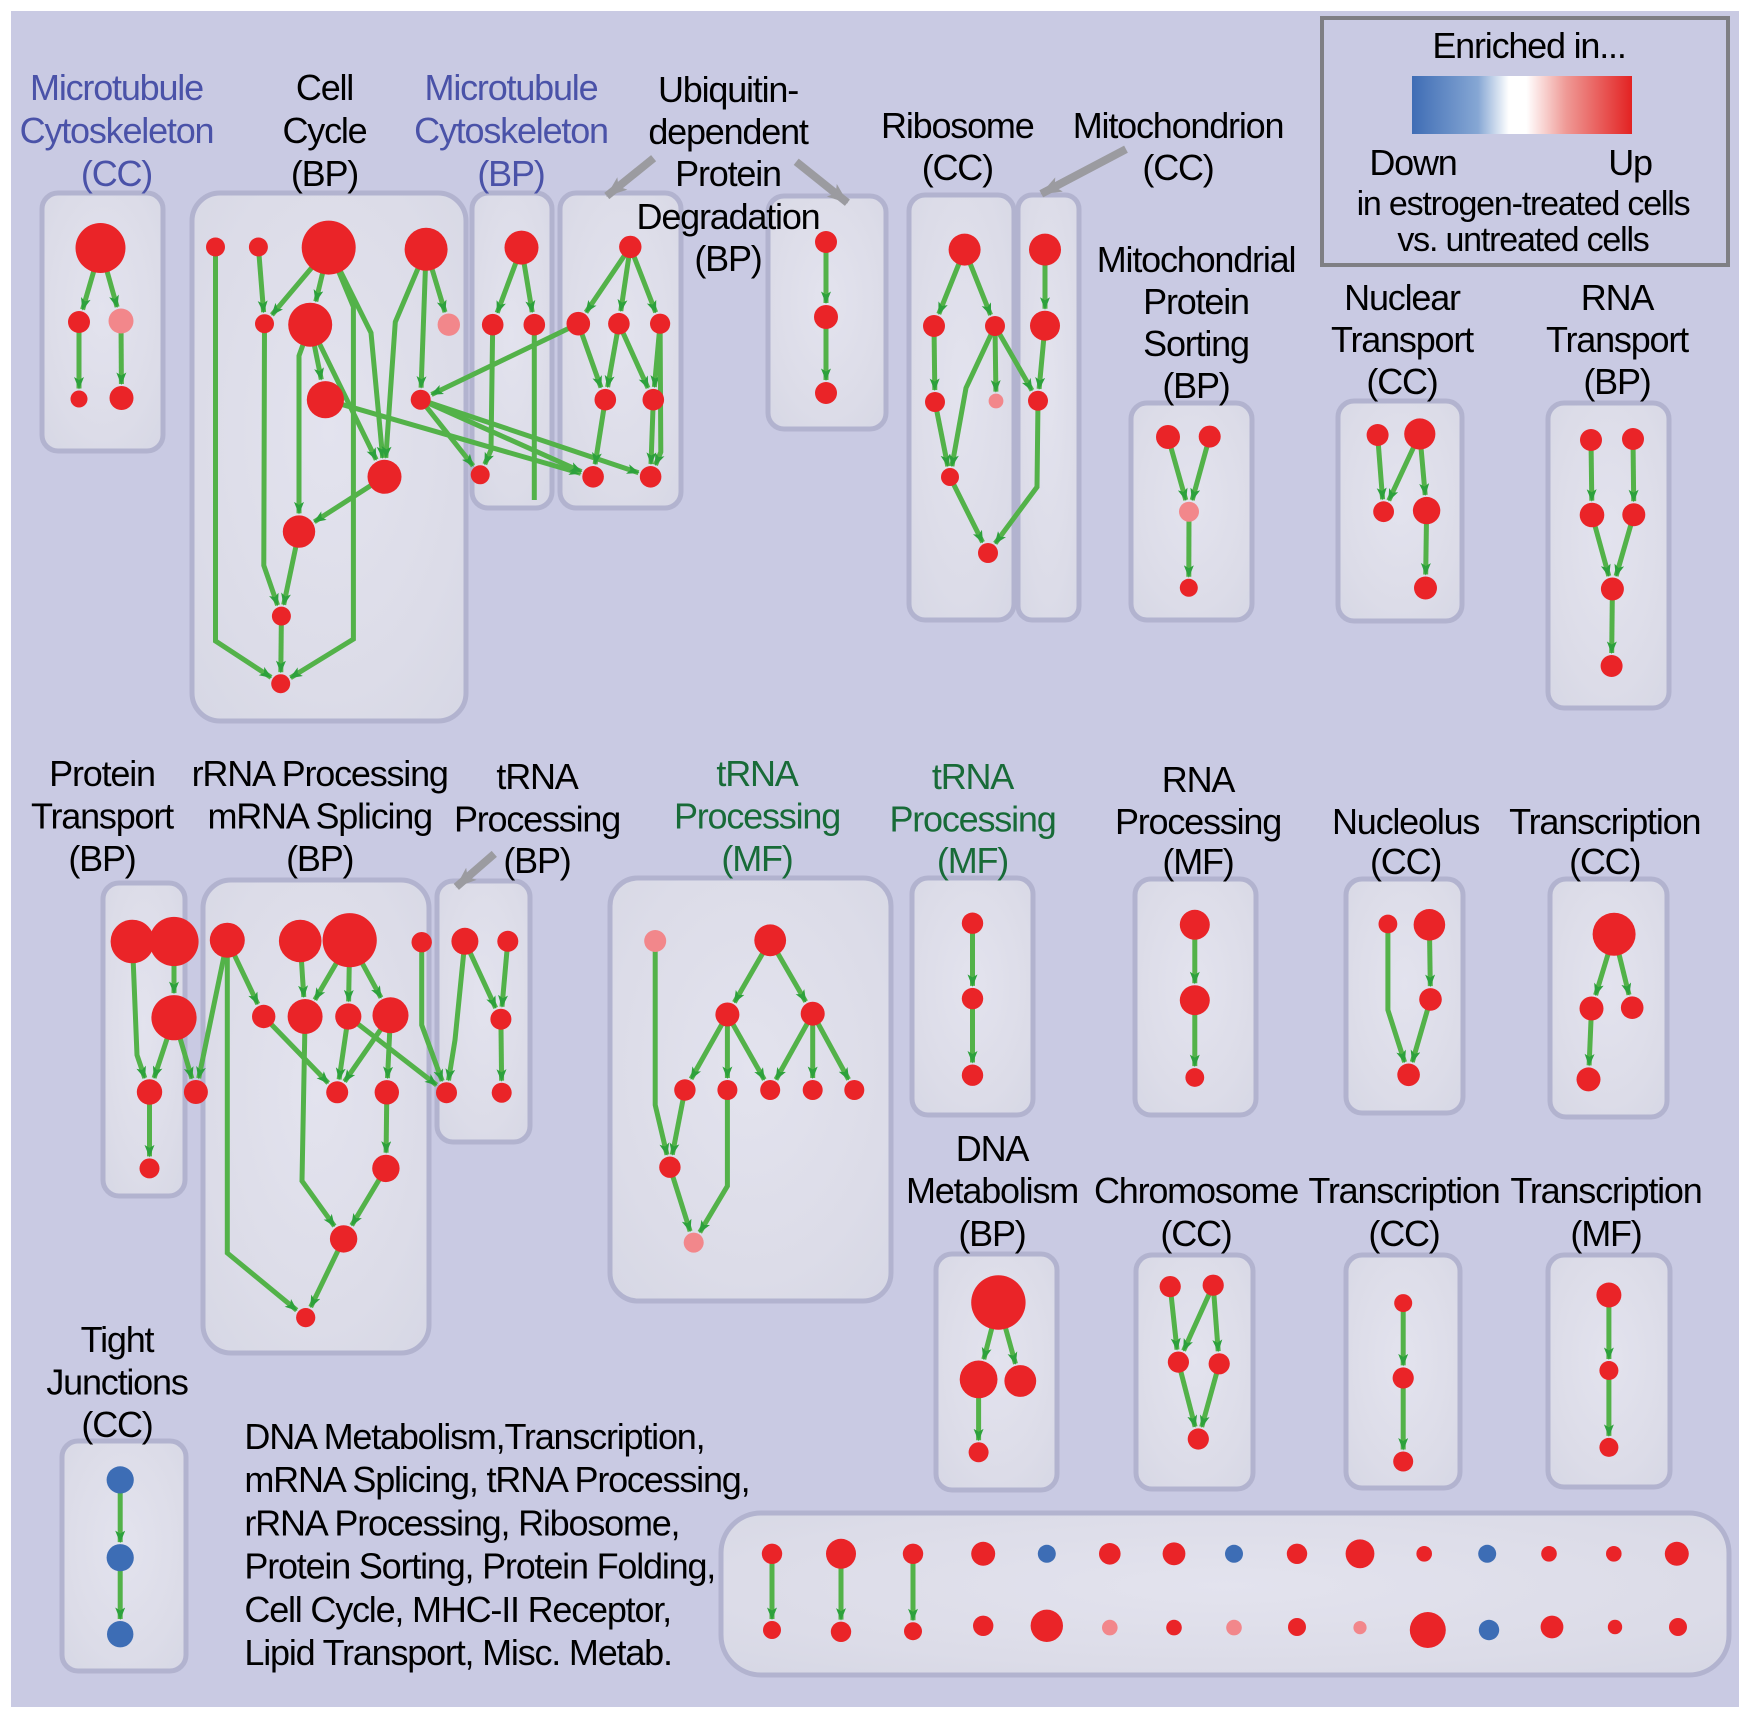 The width and height of the screenshot is (1750, 1715). What do you see at coordinates (1523, 204) in the screenshot?
I see `svg-text: in estrogen-treated cells` at bounding box center [1523, 204].